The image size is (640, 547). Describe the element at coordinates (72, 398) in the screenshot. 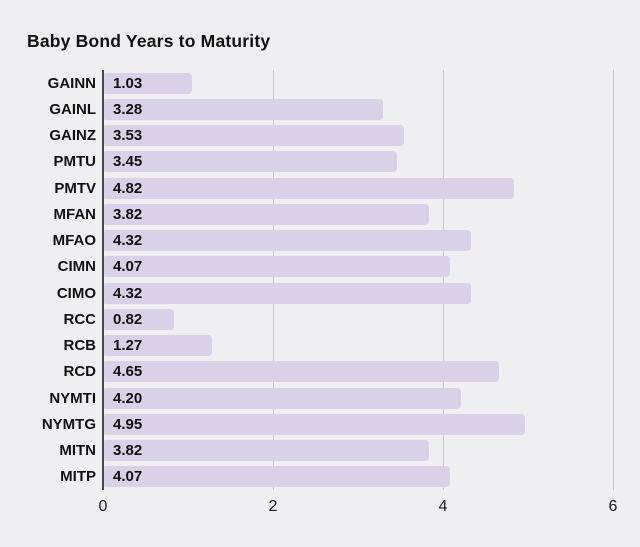

I see `category-label: NYMTI` at that location.